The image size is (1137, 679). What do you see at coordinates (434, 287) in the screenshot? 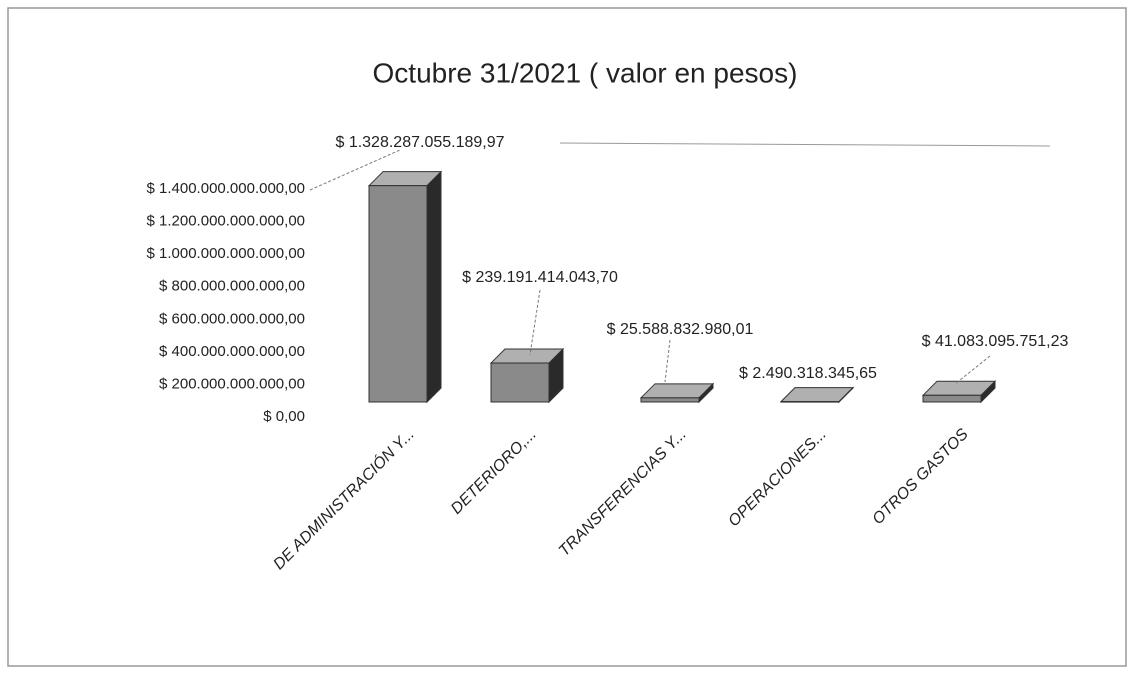
I see `bar-side` at bounding box center [434, 287].